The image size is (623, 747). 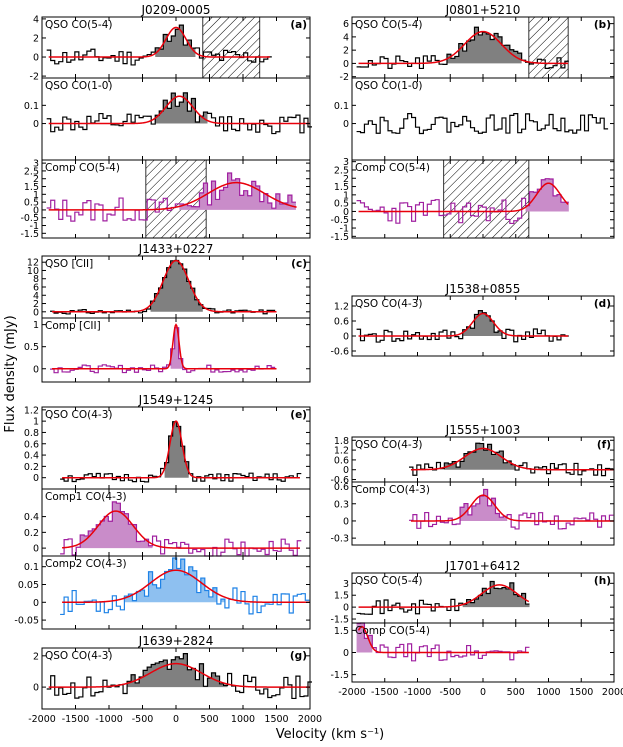 What do you see at coordinates (31, 433) in the screenshot?
I see `y-tick-label: 0.8` at bounding box center [31, 433].